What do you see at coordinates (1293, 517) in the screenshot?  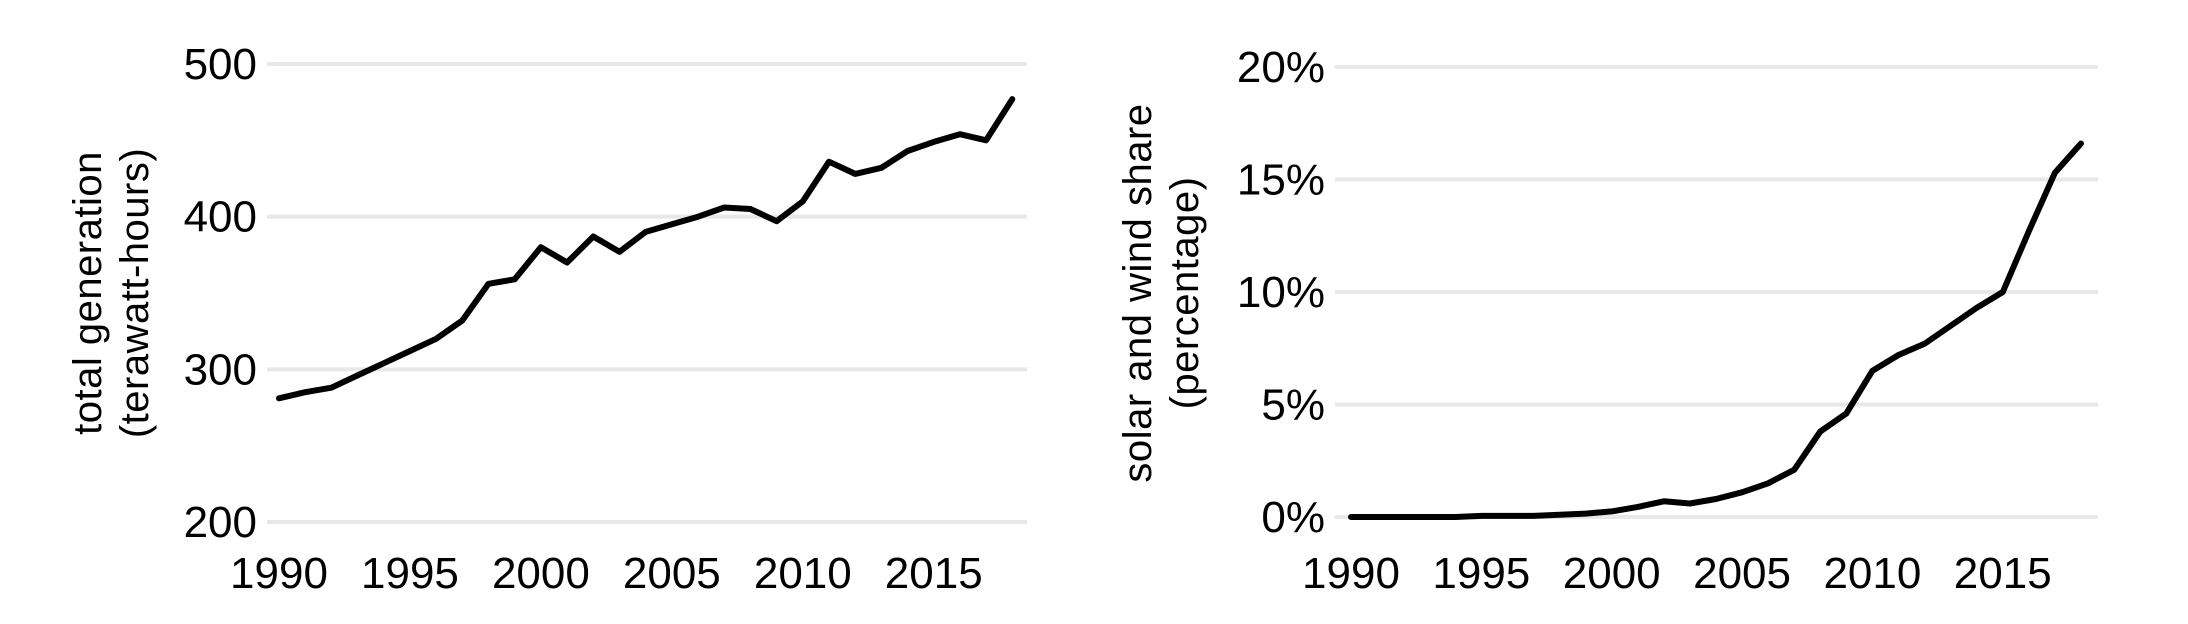 I see `y-tick-label: 0%` at bounding box center [1293, 517].